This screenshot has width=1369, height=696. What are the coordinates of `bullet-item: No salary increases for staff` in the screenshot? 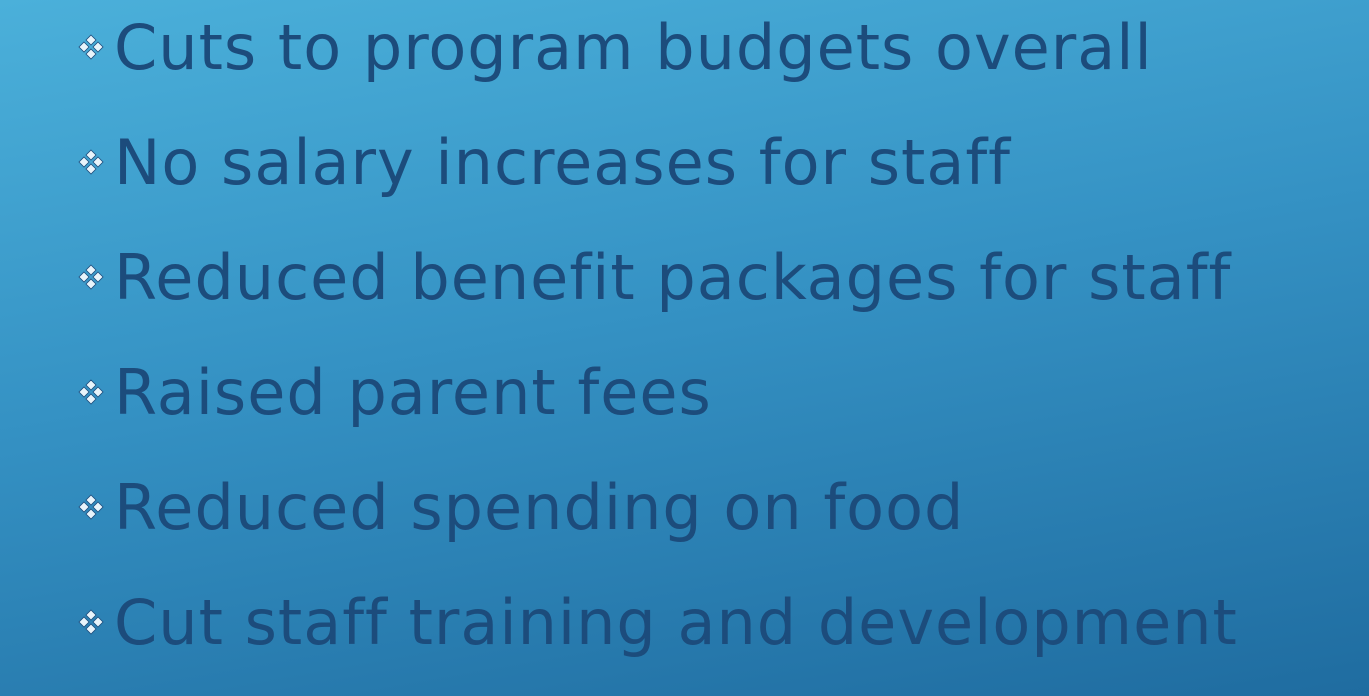 It's located at (544, 162).